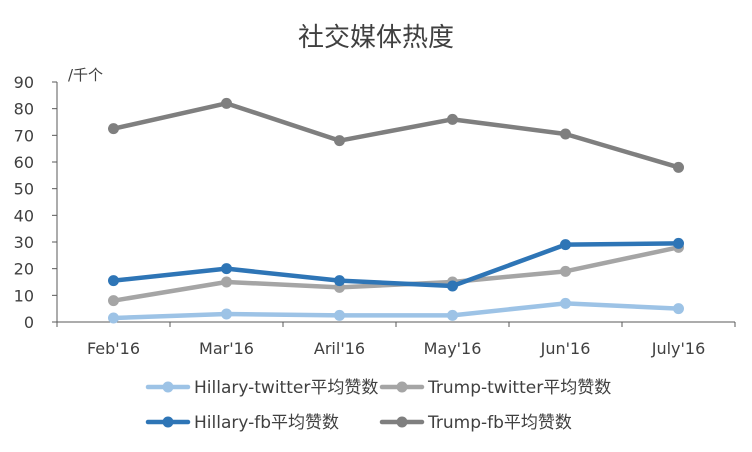  I want to click on y-tick-label: 90, so click(24, 82).